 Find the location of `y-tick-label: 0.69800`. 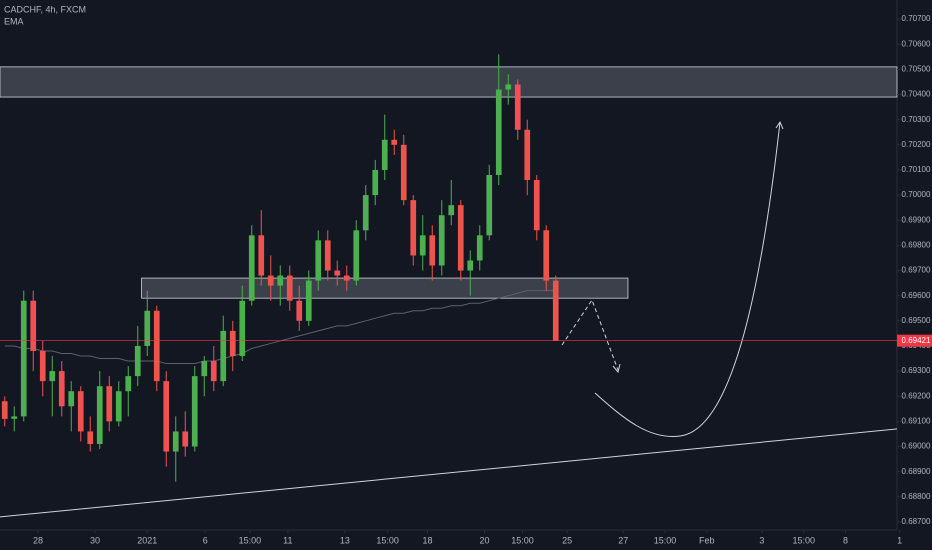

y-tick-label: 0.69800 is located at coordinates (916, 244).